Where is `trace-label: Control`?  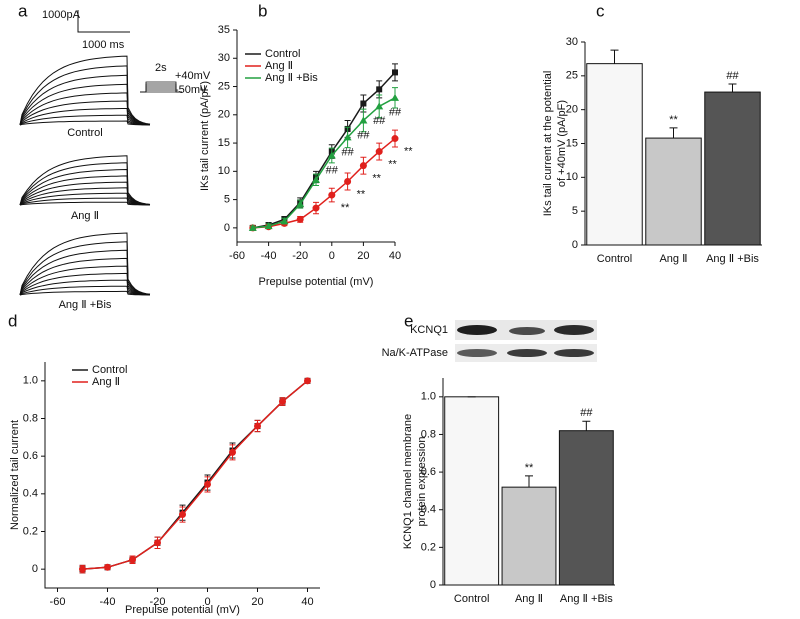
trace-label: Control is located at coordinates (84, 133).